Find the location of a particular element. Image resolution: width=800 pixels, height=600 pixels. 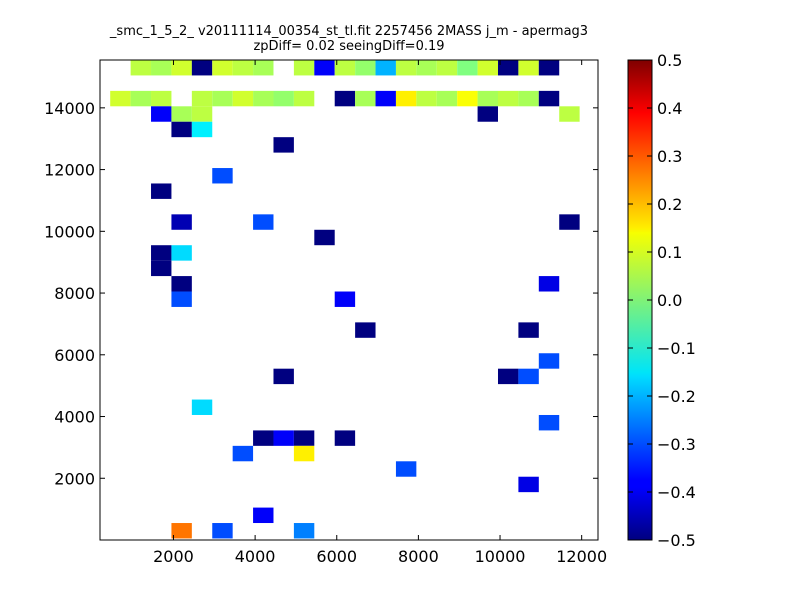

tick-label: −0.2 is located at coordinates (676, 396).